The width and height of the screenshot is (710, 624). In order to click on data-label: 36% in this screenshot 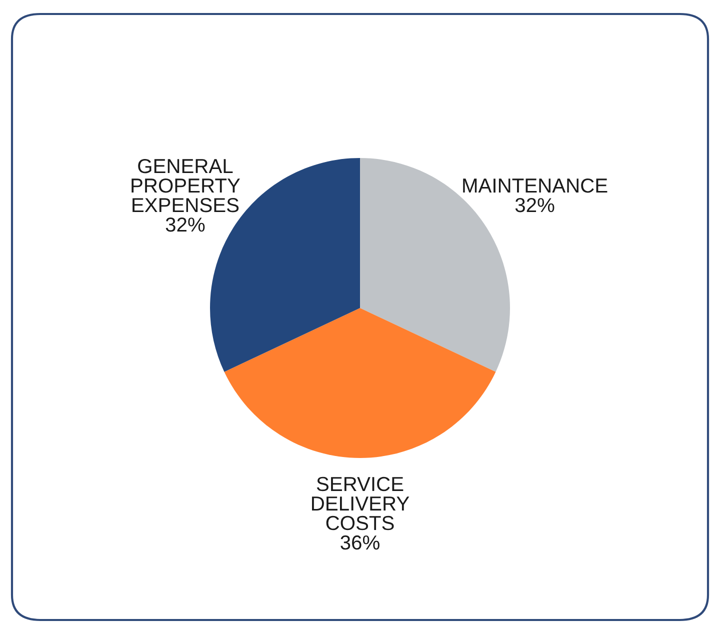, I will do `click(360, 542)`.